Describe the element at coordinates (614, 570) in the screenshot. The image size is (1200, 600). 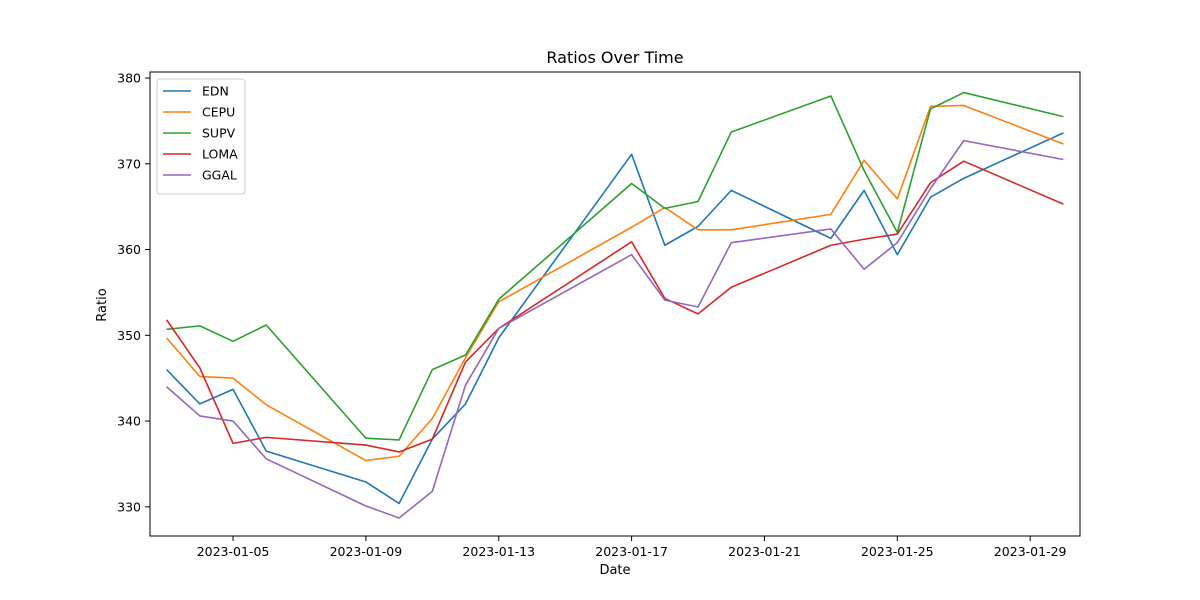
I see `x-axis-label: Date` at that location.